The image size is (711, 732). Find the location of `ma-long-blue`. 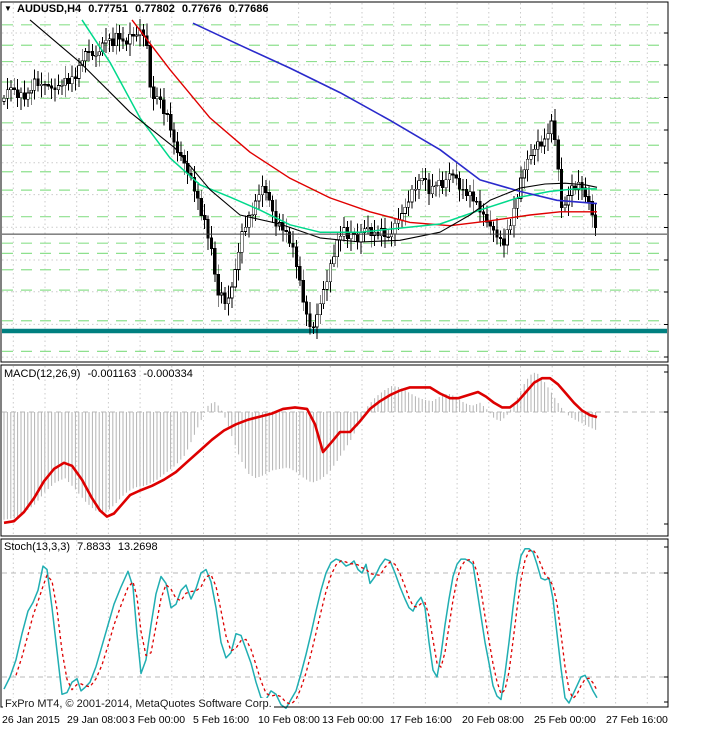

ma-long-blue is located at coordinates (395, 113).